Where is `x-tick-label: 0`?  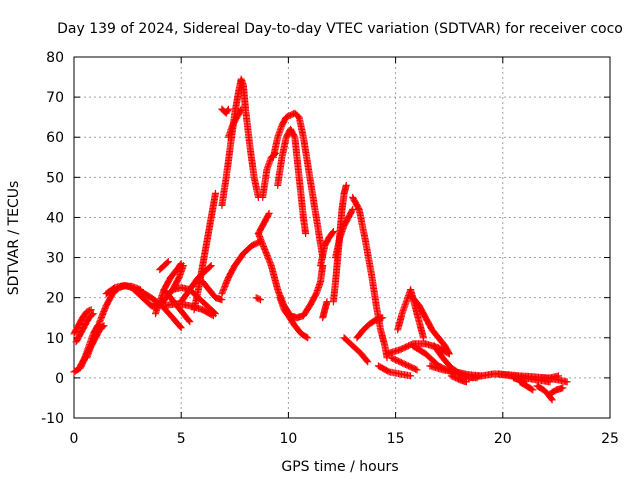 x-tick-label: 0 is located at coordinates (74, 439).